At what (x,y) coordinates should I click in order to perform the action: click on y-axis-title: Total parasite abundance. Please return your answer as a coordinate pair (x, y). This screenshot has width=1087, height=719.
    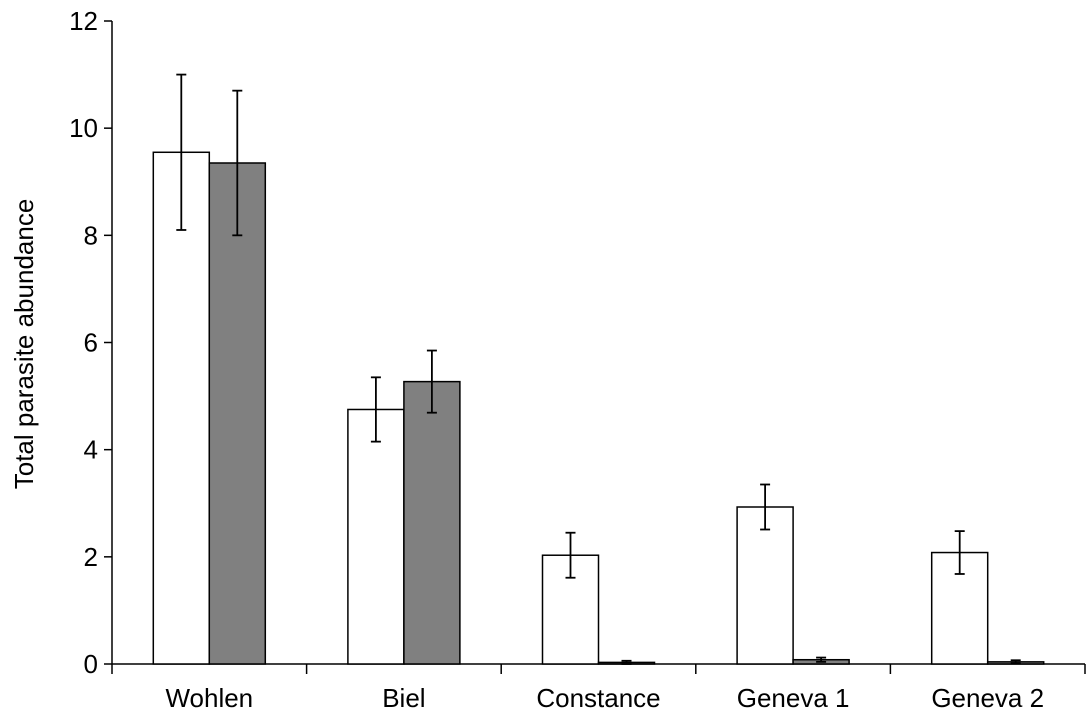
    Looking at the image, I should click on (24, 344).